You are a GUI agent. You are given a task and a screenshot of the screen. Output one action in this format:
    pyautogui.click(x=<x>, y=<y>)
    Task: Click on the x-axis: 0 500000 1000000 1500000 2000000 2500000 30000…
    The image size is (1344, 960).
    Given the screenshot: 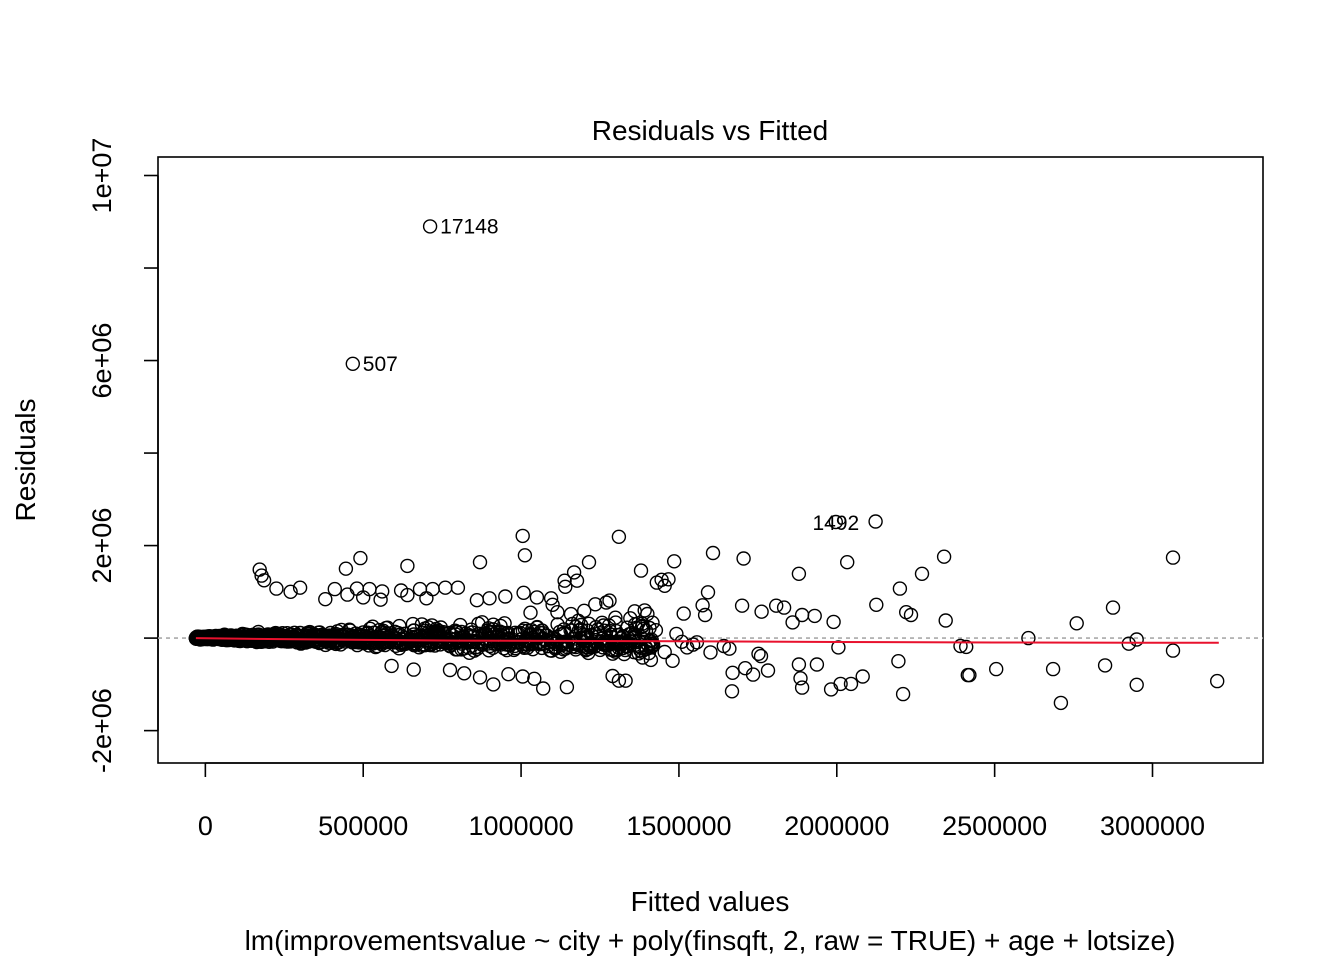 What is the action you would take?
    pyautogui.click(x=701, y=801)
    